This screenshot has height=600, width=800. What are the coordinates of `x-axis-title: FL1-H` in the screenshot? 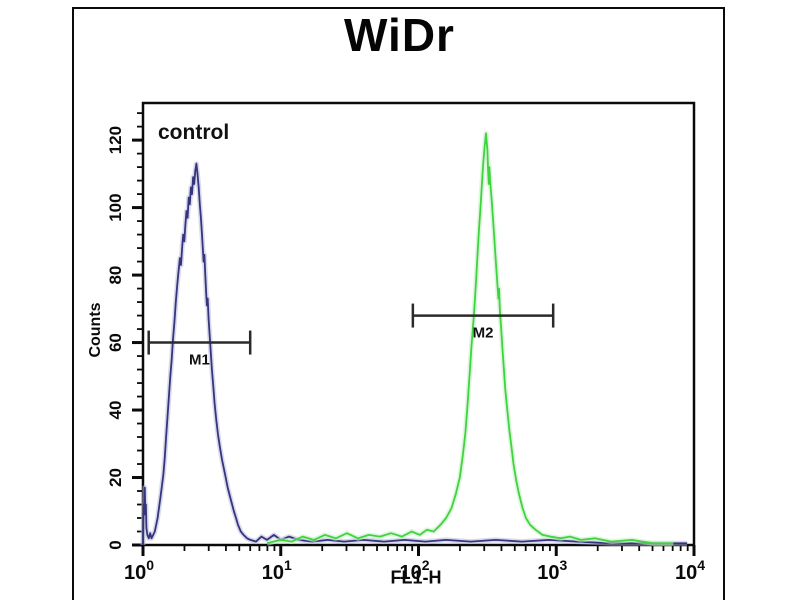 It's located at (416, 577).